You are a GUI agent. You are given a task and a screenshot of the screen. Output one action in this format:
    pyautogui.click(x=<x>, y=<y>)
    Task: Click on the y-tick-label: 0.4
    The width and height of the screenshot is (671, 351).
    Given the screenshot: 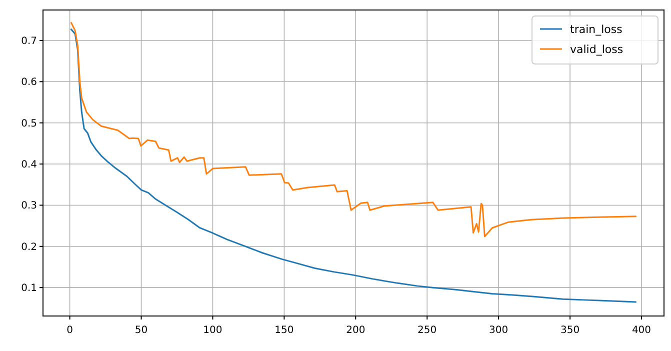 What is the action you would take?
    pyautogui.click(x=29, y=165)
    